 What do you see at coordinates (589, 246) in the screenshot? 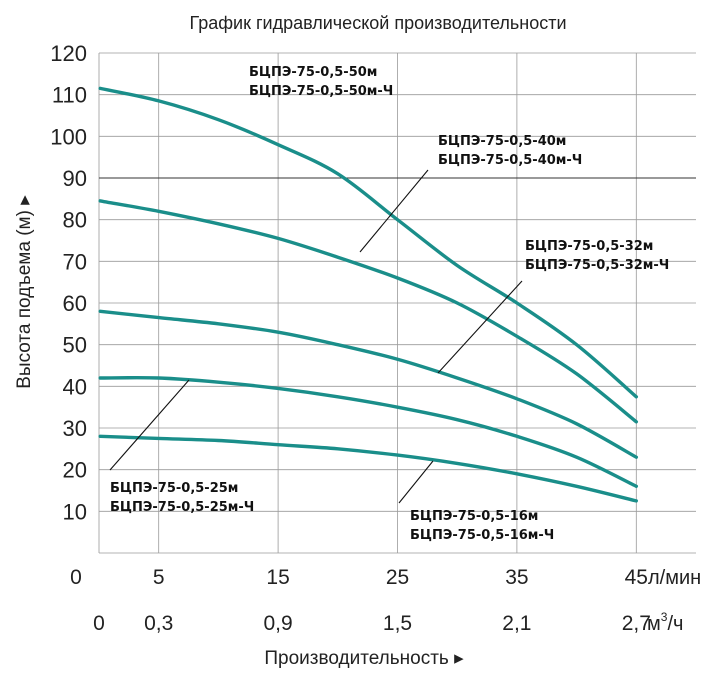
I see `series-label-2: БЦПЭ-75-0,5-32м` at bounding box center [589, 246].